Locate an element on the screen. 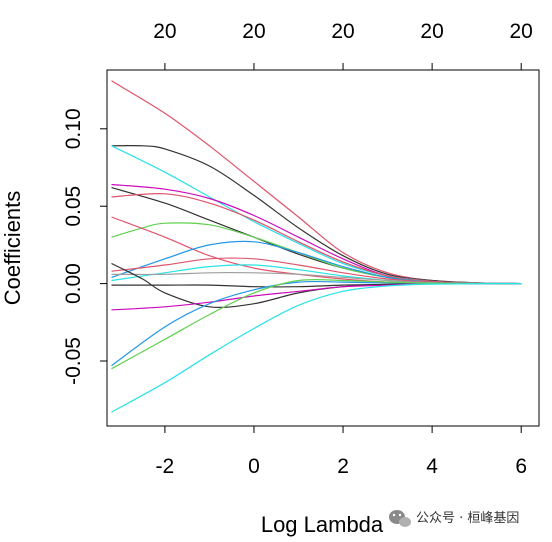  top-axis: 20 20 20 20 20 is located at coordinates (343, 45).